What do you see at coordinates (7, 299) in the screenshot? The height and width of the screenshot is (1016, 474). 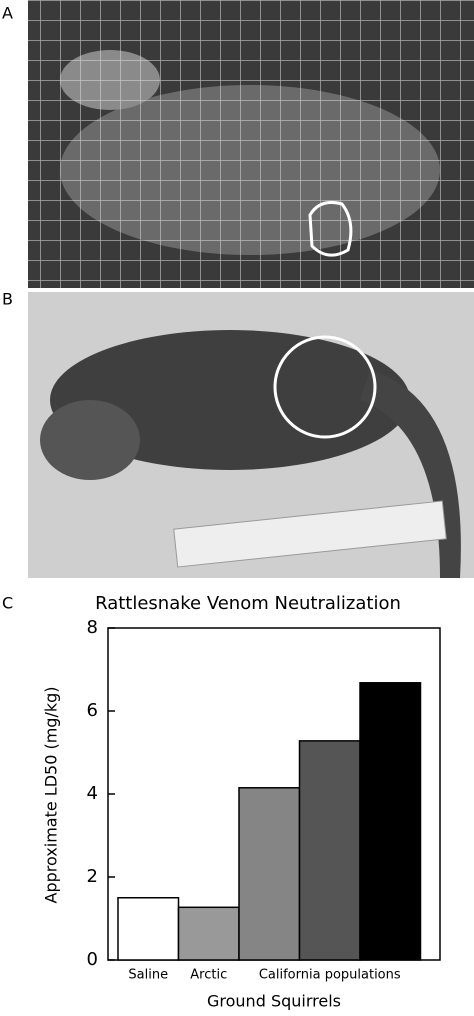 I see `panel-label: B` at bounding box center [7, 299].